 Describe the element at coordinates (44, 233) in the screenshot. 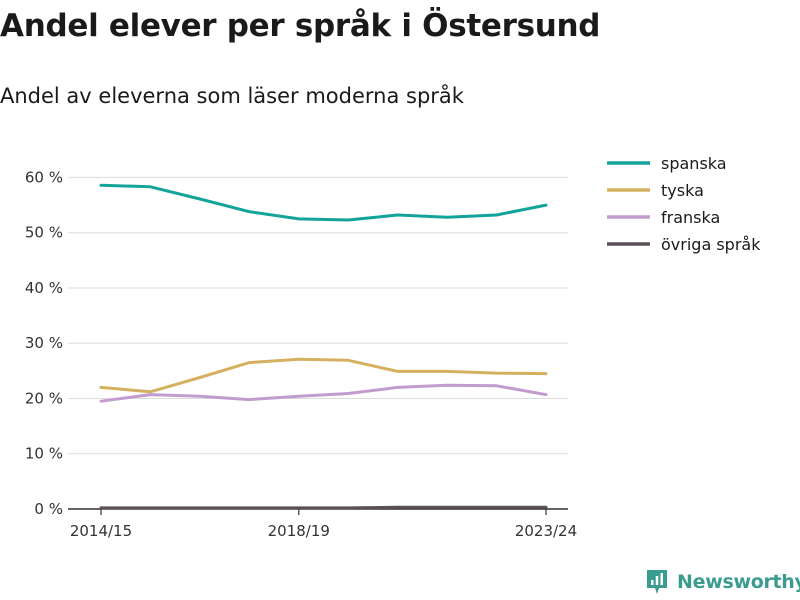

I see `y-tick-label: 50 %` at that location.